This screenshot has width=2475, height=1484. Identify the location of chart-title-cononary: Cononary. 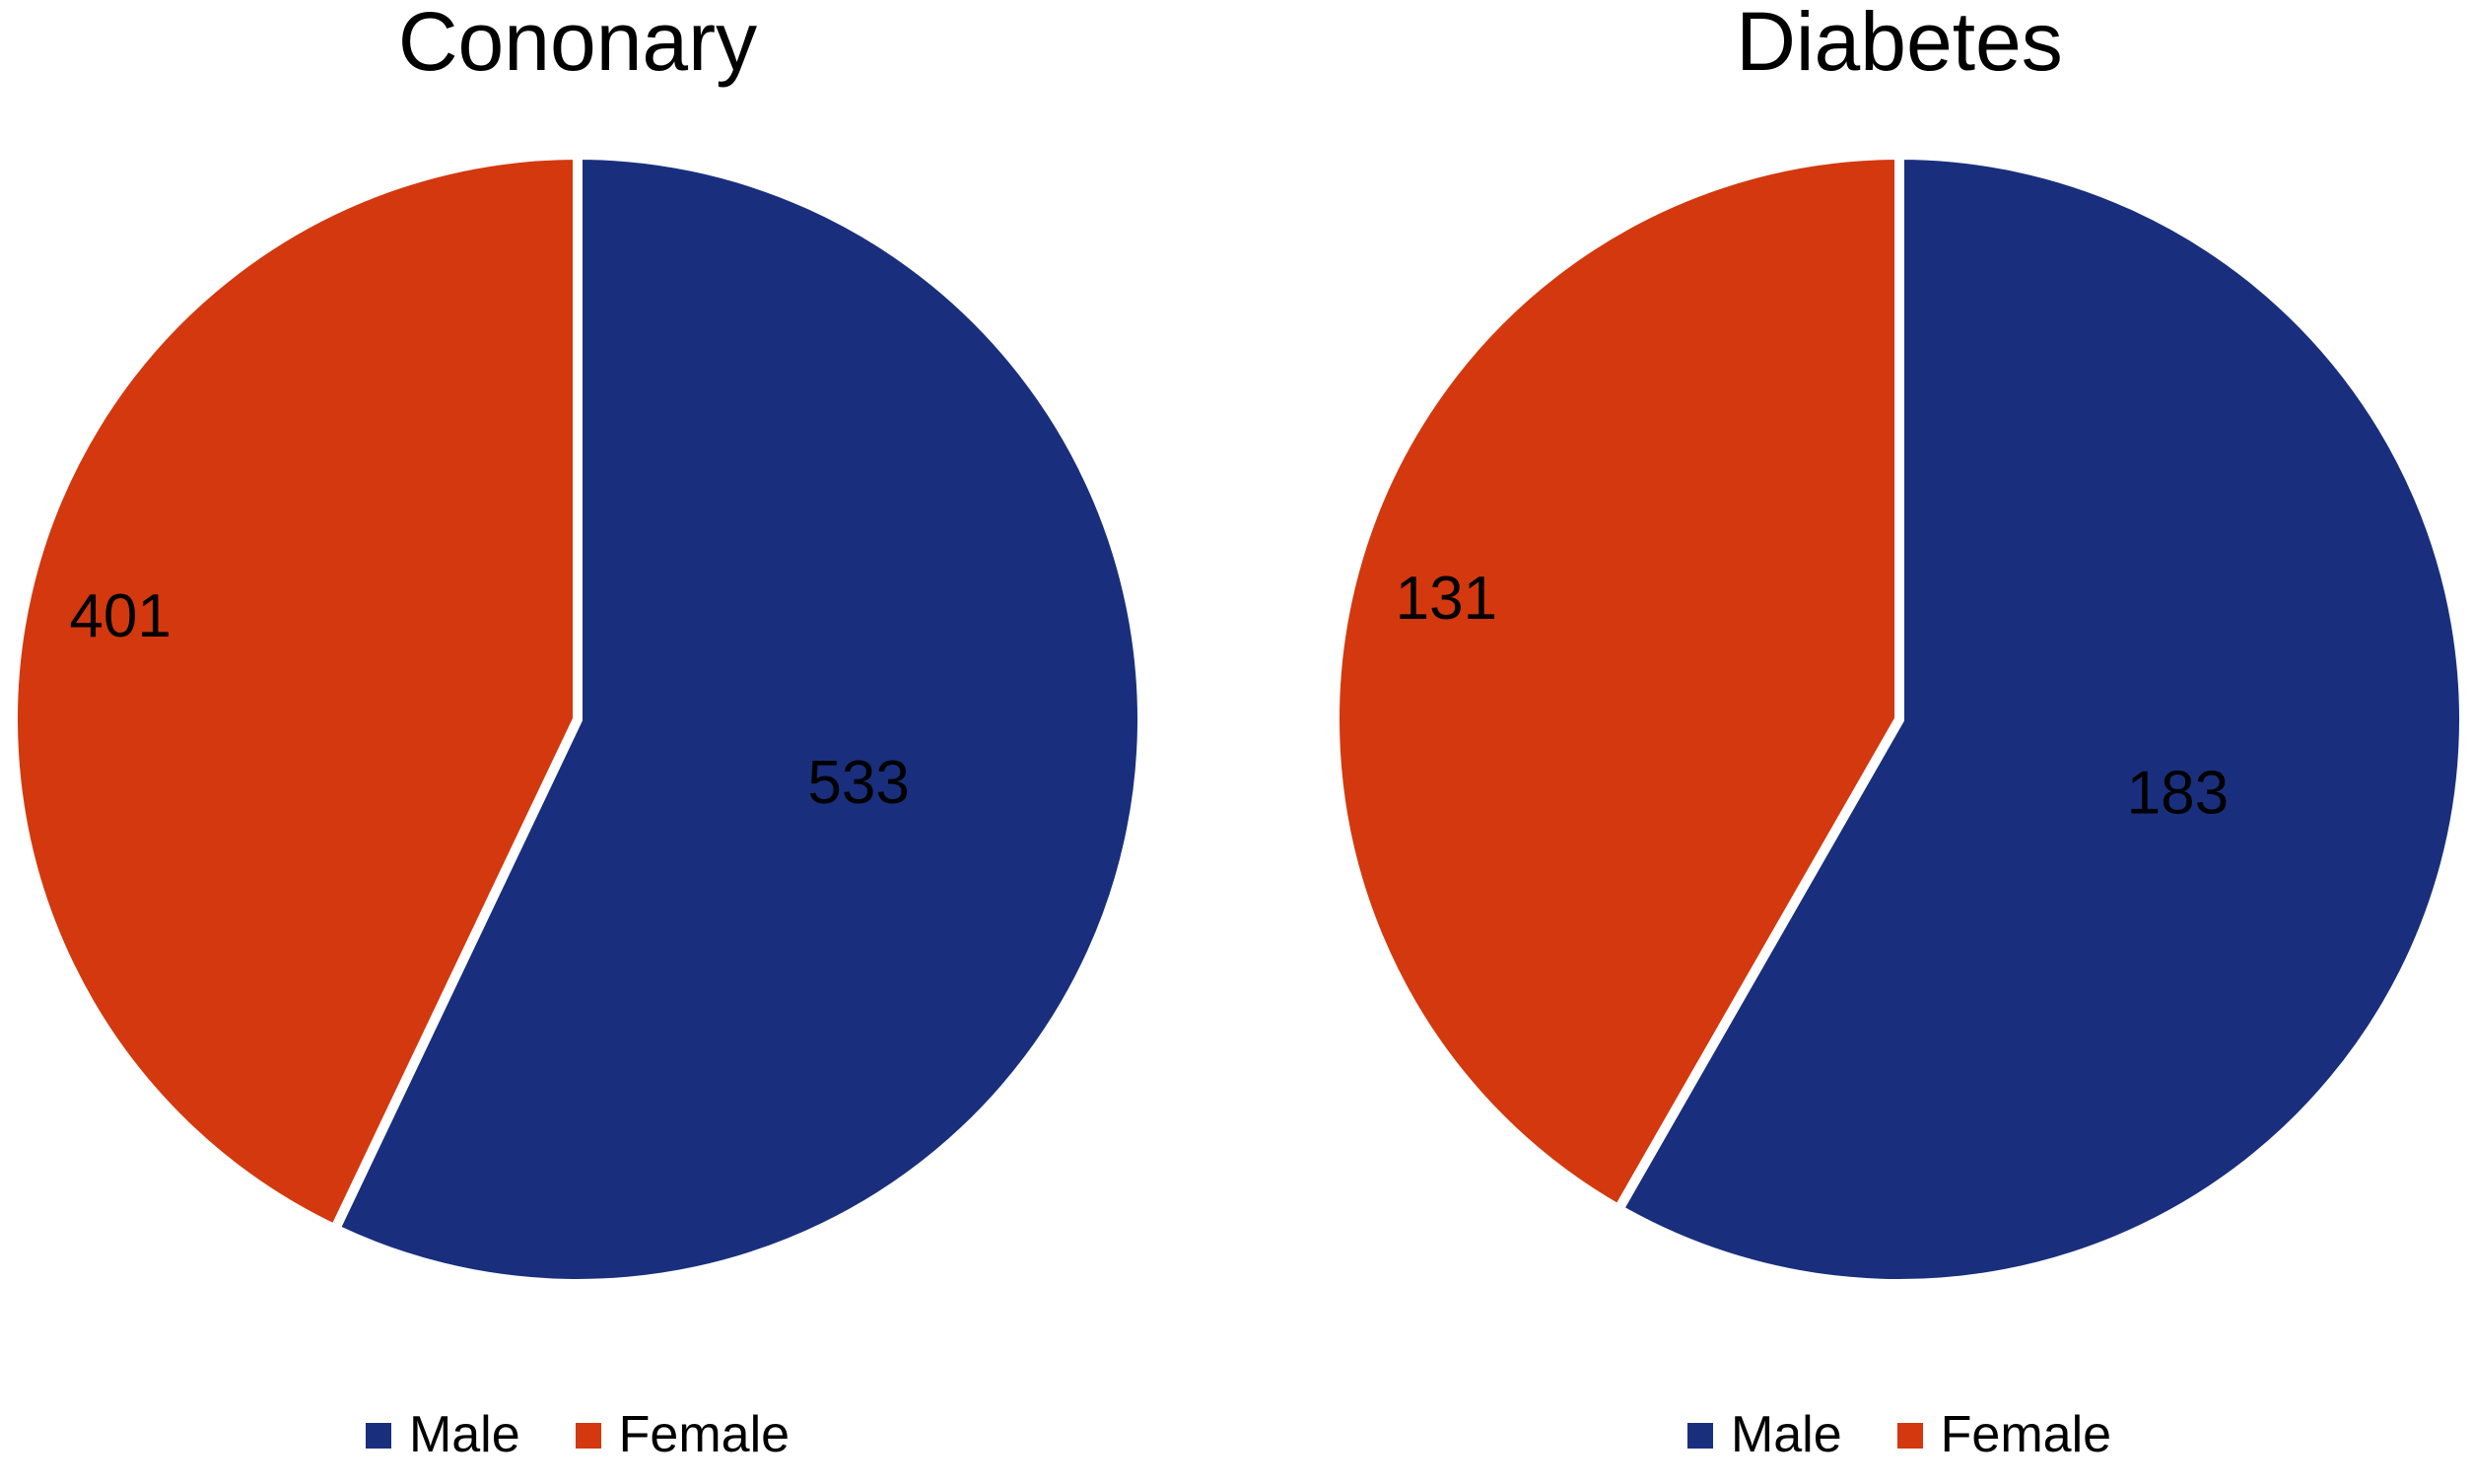
(578, 44).